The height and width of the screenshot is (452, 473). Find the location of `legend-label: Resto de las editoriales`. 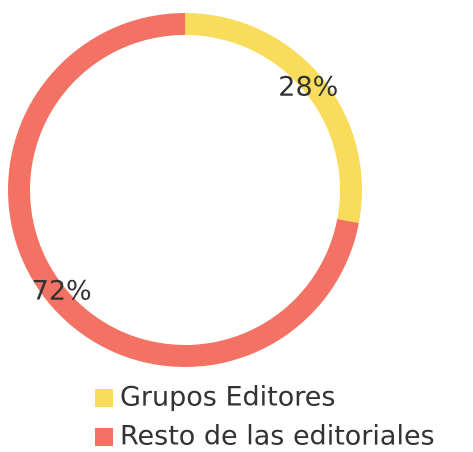

legend-label: Resto de las editoriales is located at coordinates (277, 436).